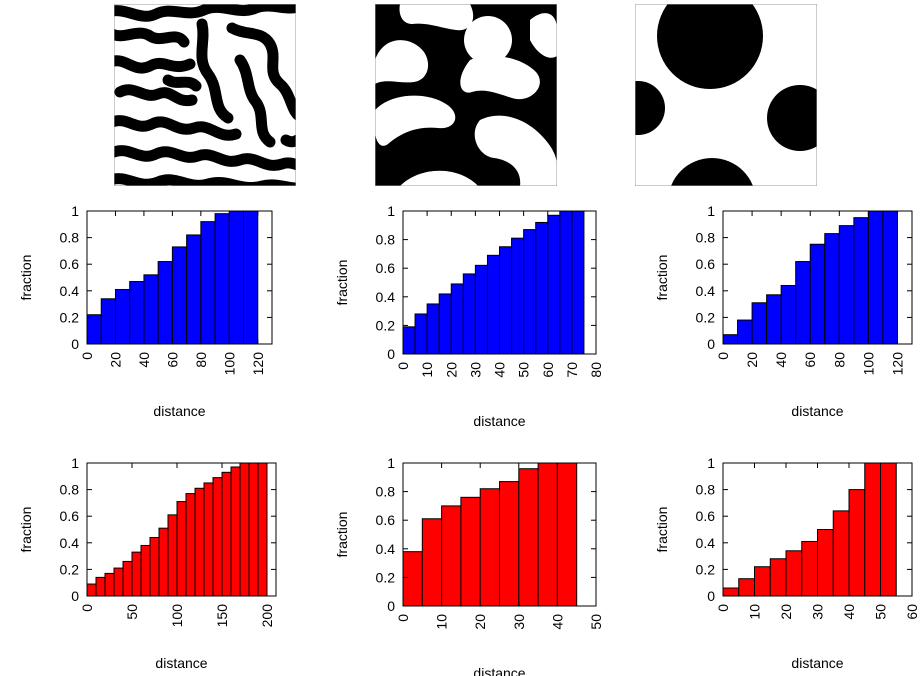 This screenshot has width=922, height=676. What do you see at coordinates (572, 370) in the screenshot?
I see `x-tick-label: 70` at bounding box center [572, 370].